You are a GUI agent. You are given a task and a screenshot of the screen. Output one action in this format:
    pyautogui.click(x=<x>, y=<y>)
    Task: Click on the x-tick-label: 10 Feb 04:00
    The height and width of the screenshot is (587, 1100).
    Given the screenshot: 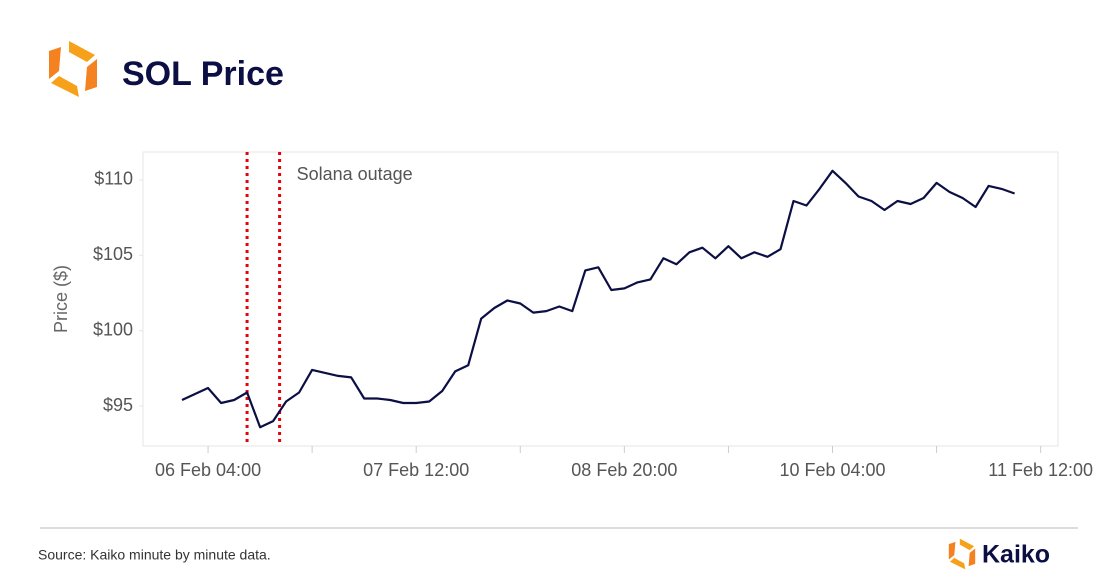 What is the action you would take?
    pyautogui.click(x=832, y=470)
    